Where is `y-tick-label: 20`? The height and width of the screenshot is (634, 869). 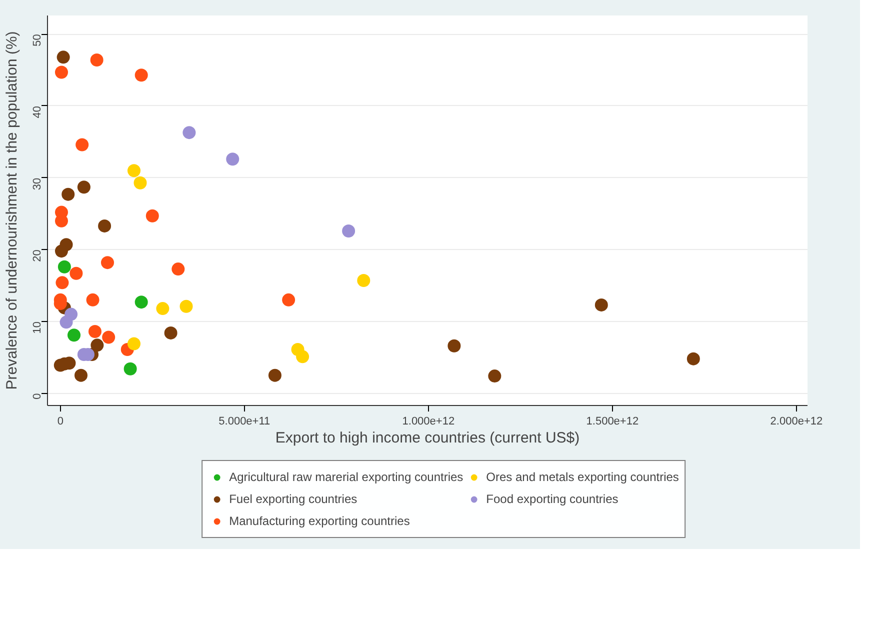
y-tick-label: 20 is located at coordinates (38, 256).